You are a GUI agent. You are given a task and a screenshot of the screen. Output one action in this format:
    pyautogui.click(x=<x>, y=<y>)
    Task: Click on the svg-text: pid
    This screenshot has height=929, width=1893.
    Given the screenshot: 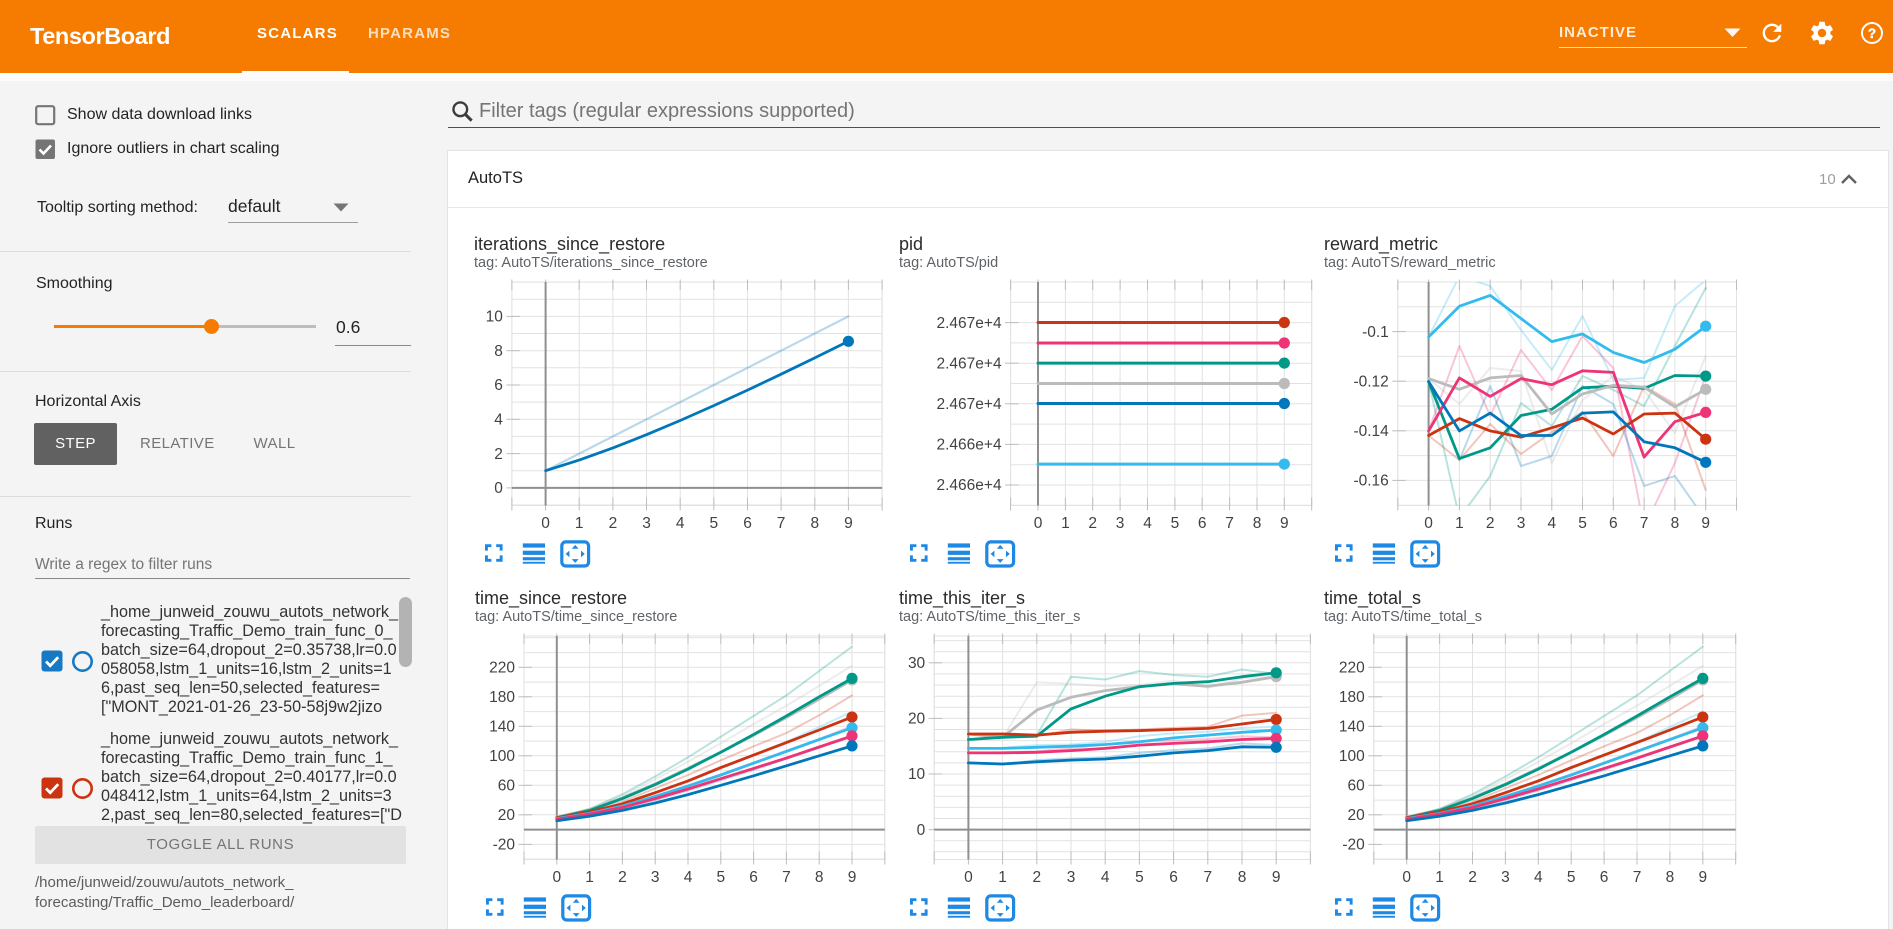 What is the action you would take?
    pyautogui.click(x=911, y=244)
    